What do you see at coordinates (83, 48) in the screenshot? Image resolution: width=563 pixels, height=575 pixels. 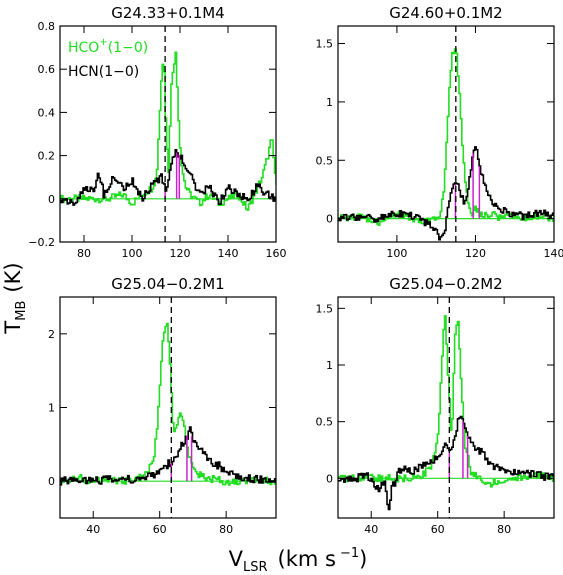 I see `legend-hco-label: HCO` at bounding box center [83, 48].